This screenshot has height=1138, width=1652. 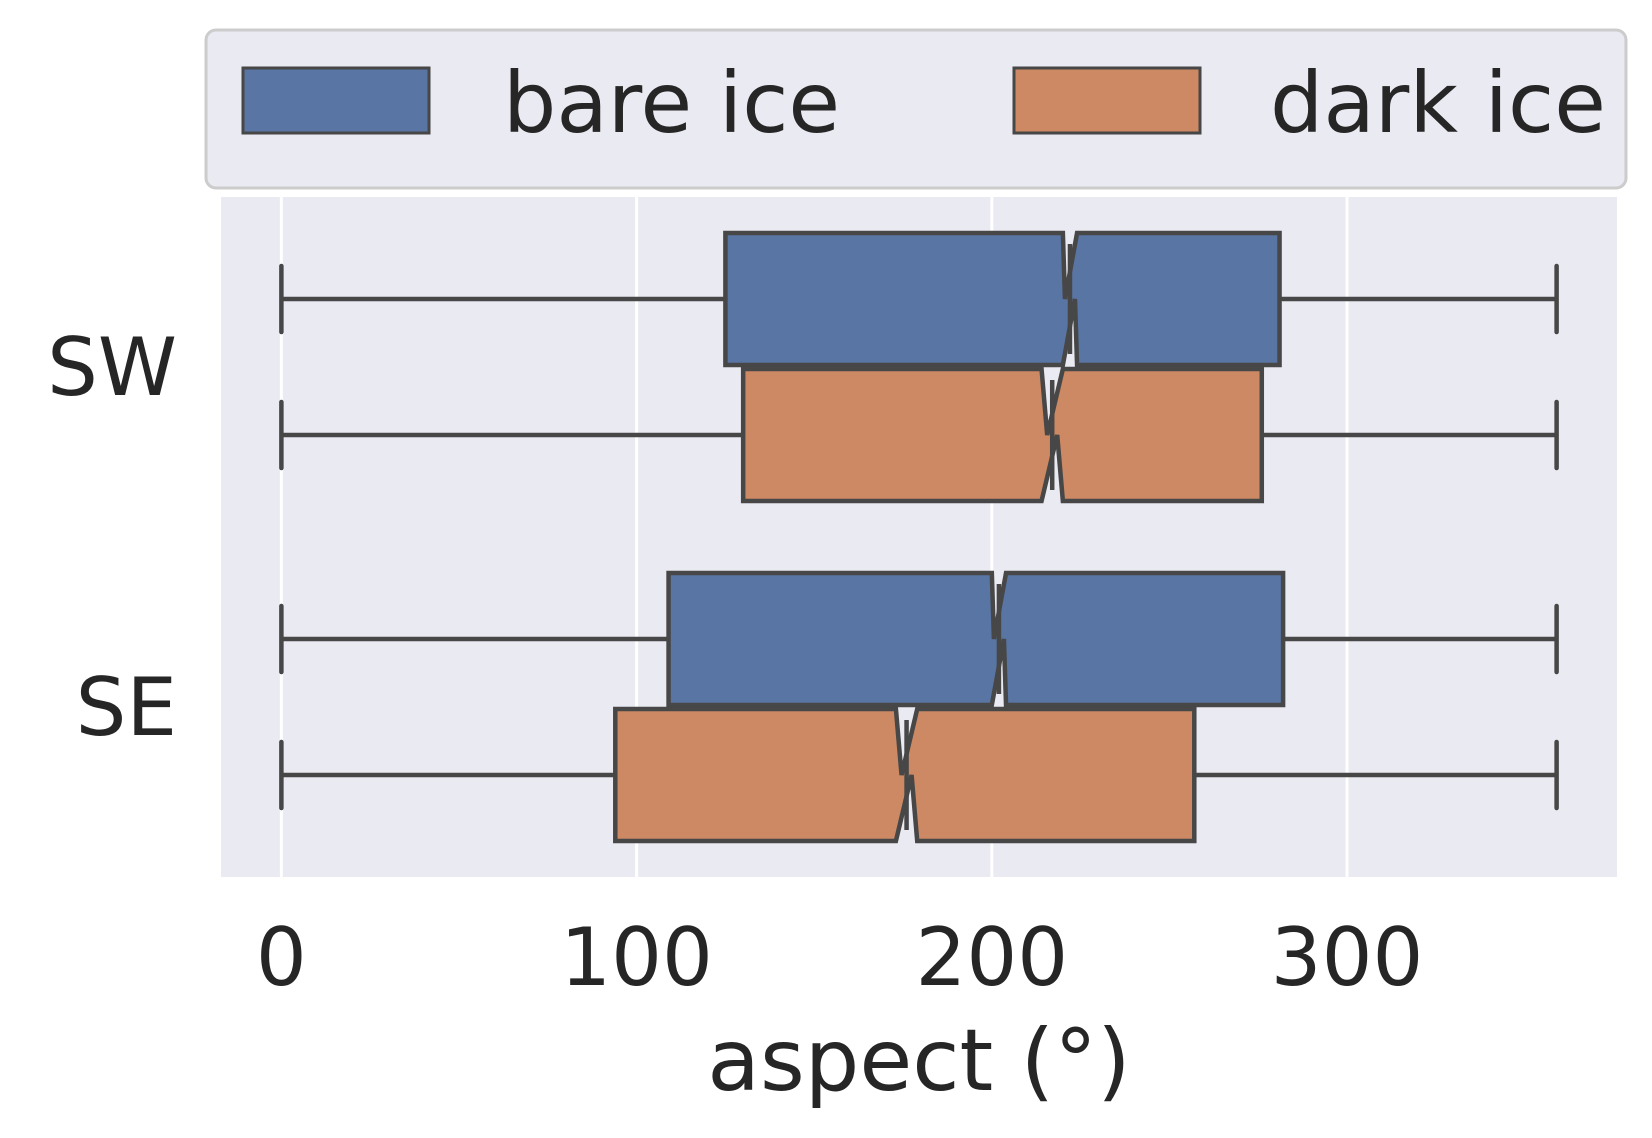 What do you see at coordinates (112, 537) in the screenshot?
I see `y-axis: SW SE` at bounding box center [112, 537].